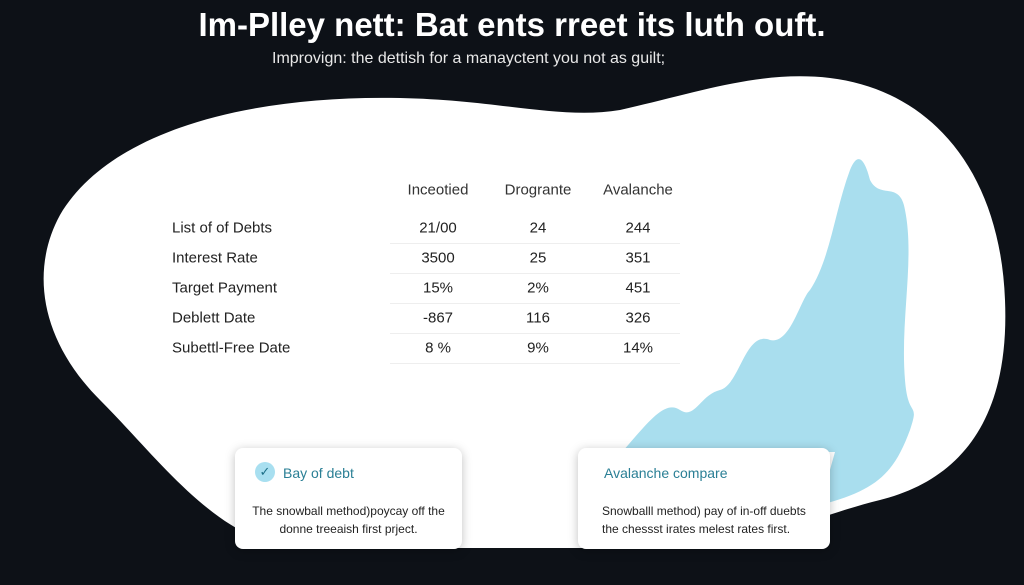 The image size is (1024, 585). What do you see at coordinates (538, 348) in the screenshot?
I see `table-cell: 9%` at bounding box center [538, 348].